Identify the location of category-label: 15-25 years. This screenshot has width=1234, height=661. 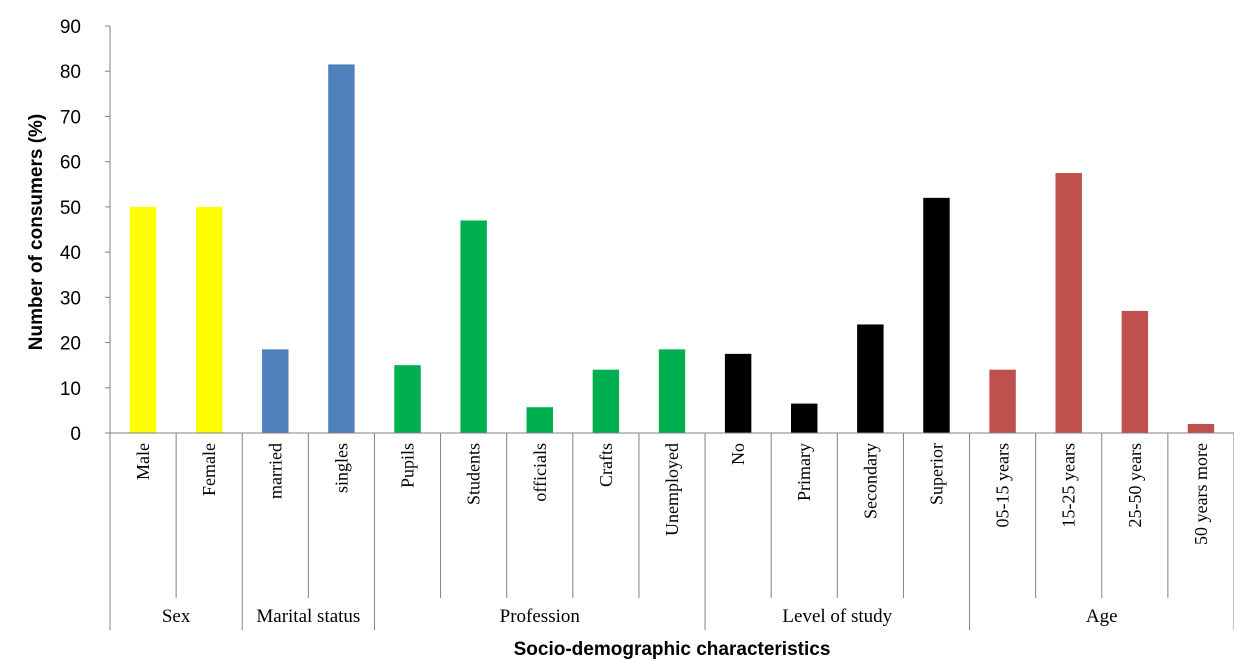
(1069, 485).